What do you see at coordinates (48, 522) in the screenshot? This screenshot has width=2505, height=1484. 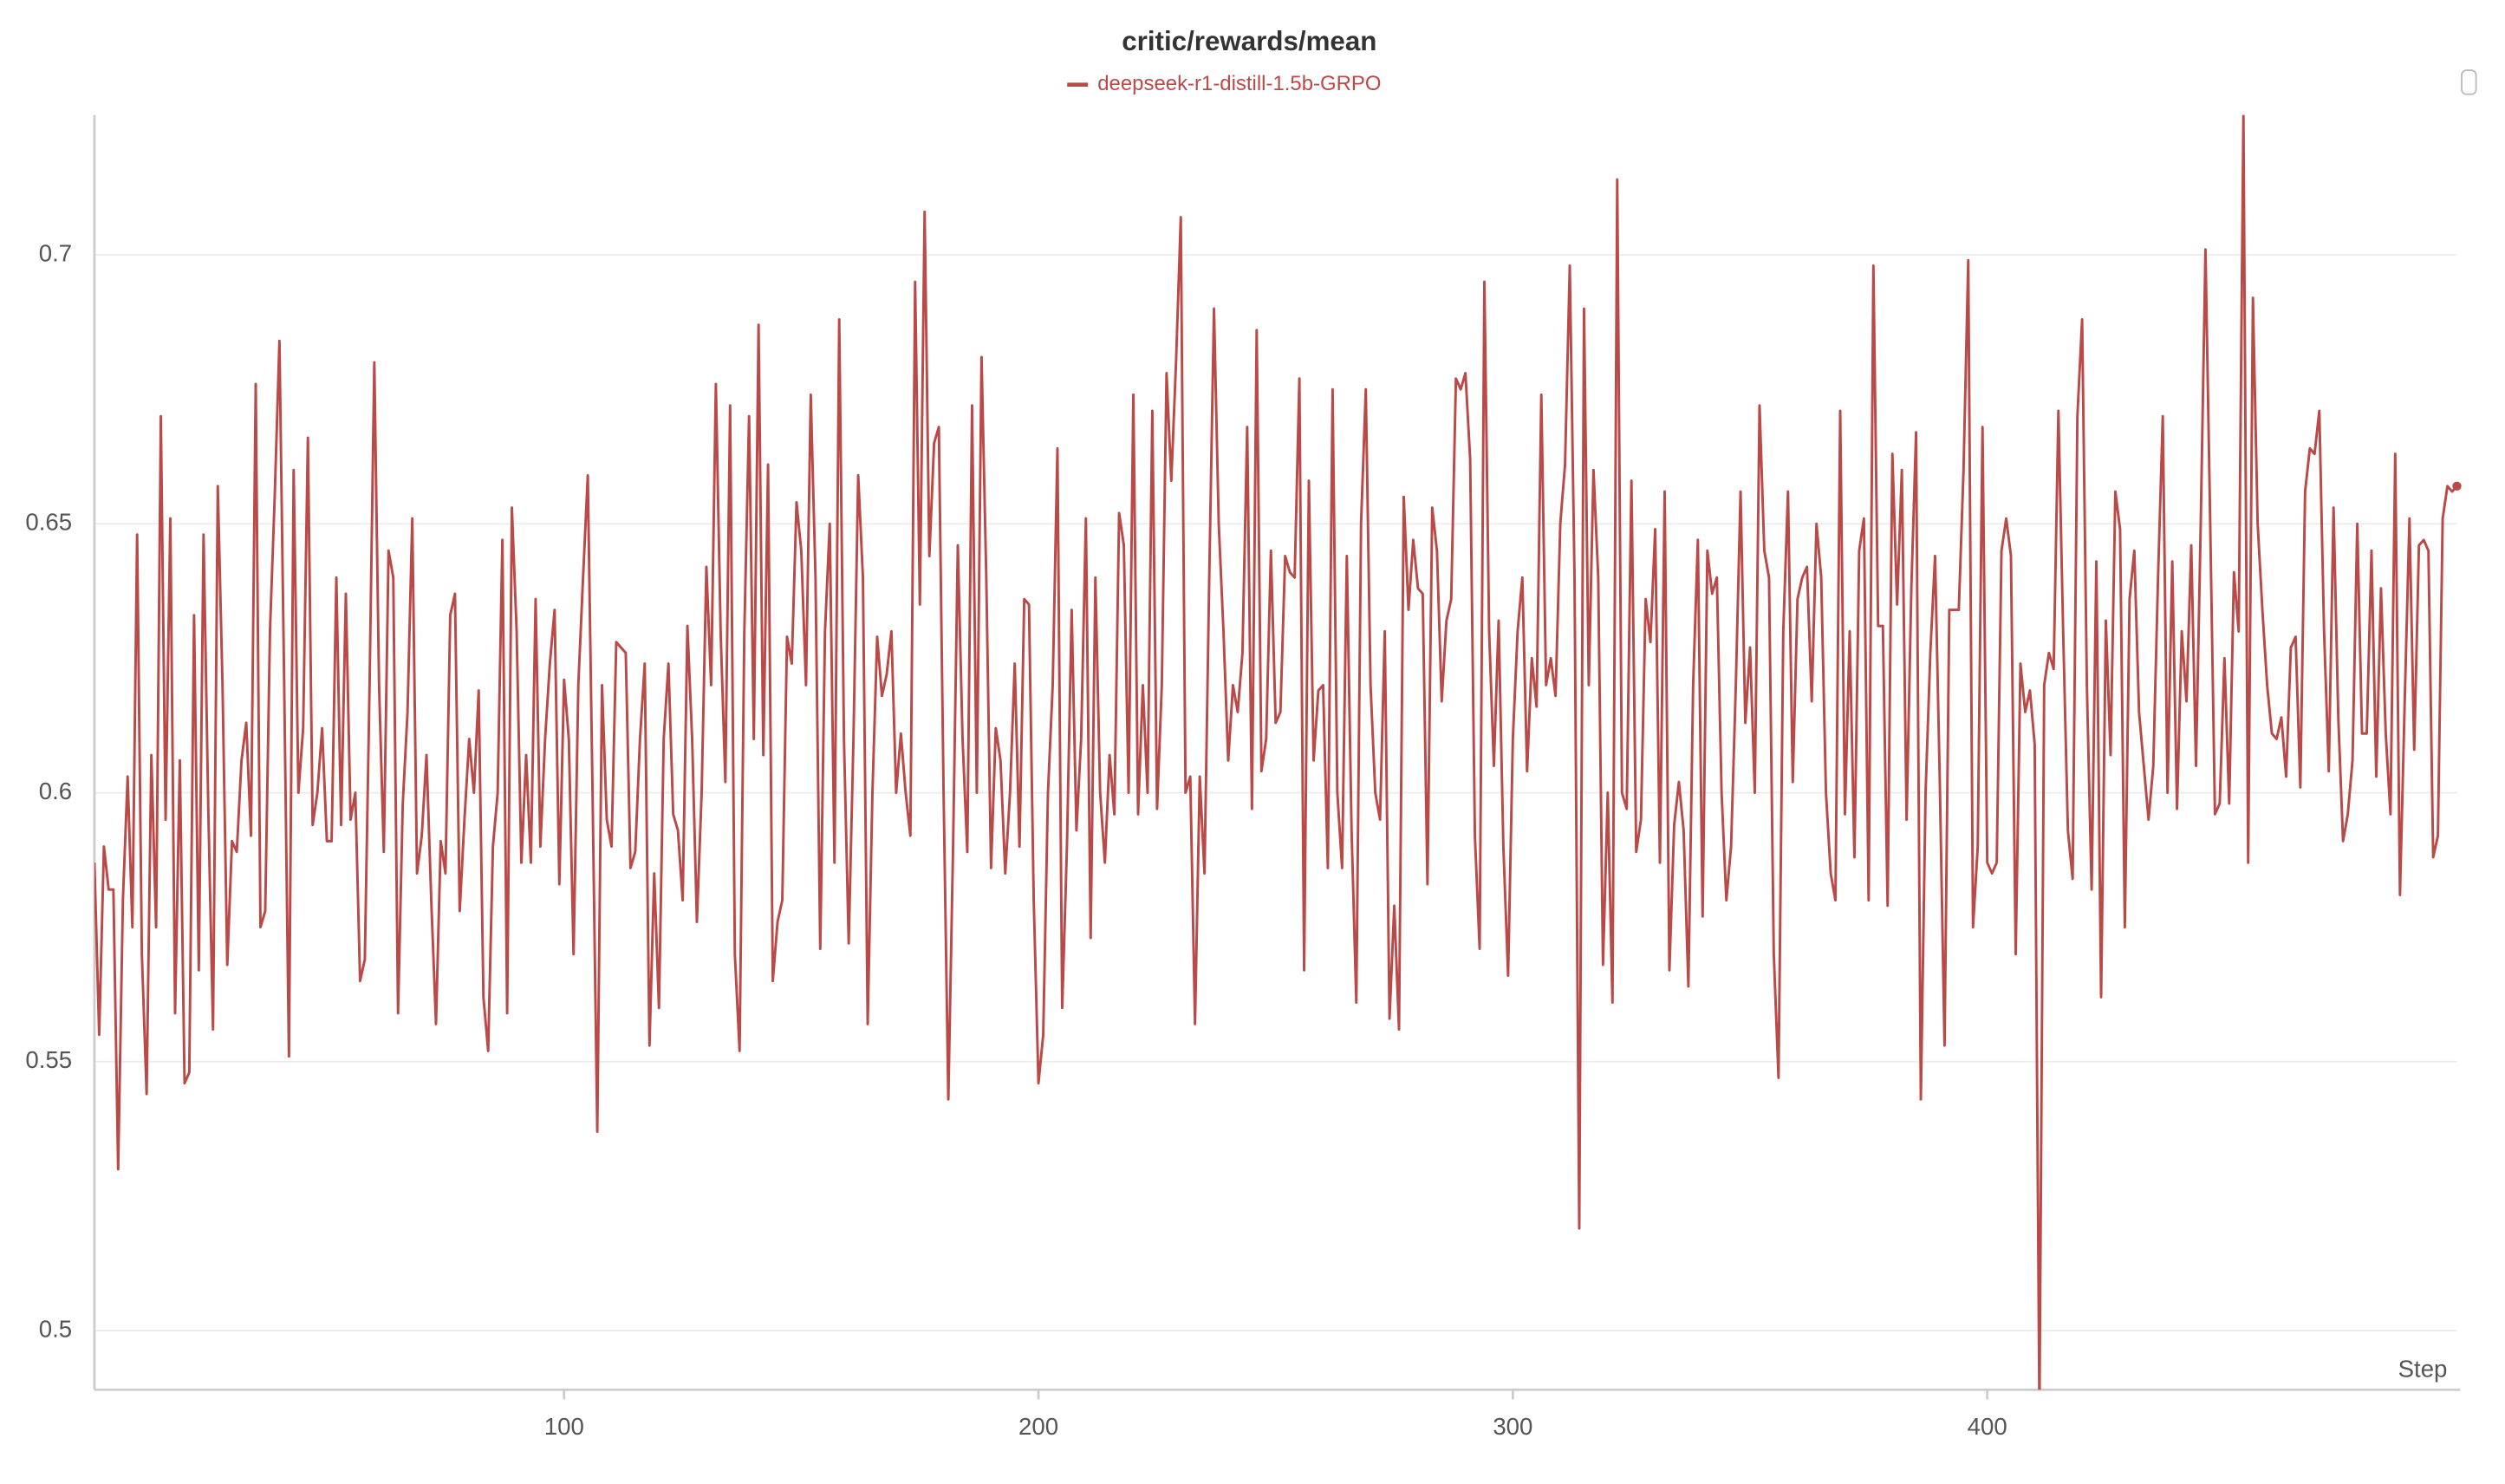 I see `y-tick-label: 0.65` at bounding box center [48, 522].